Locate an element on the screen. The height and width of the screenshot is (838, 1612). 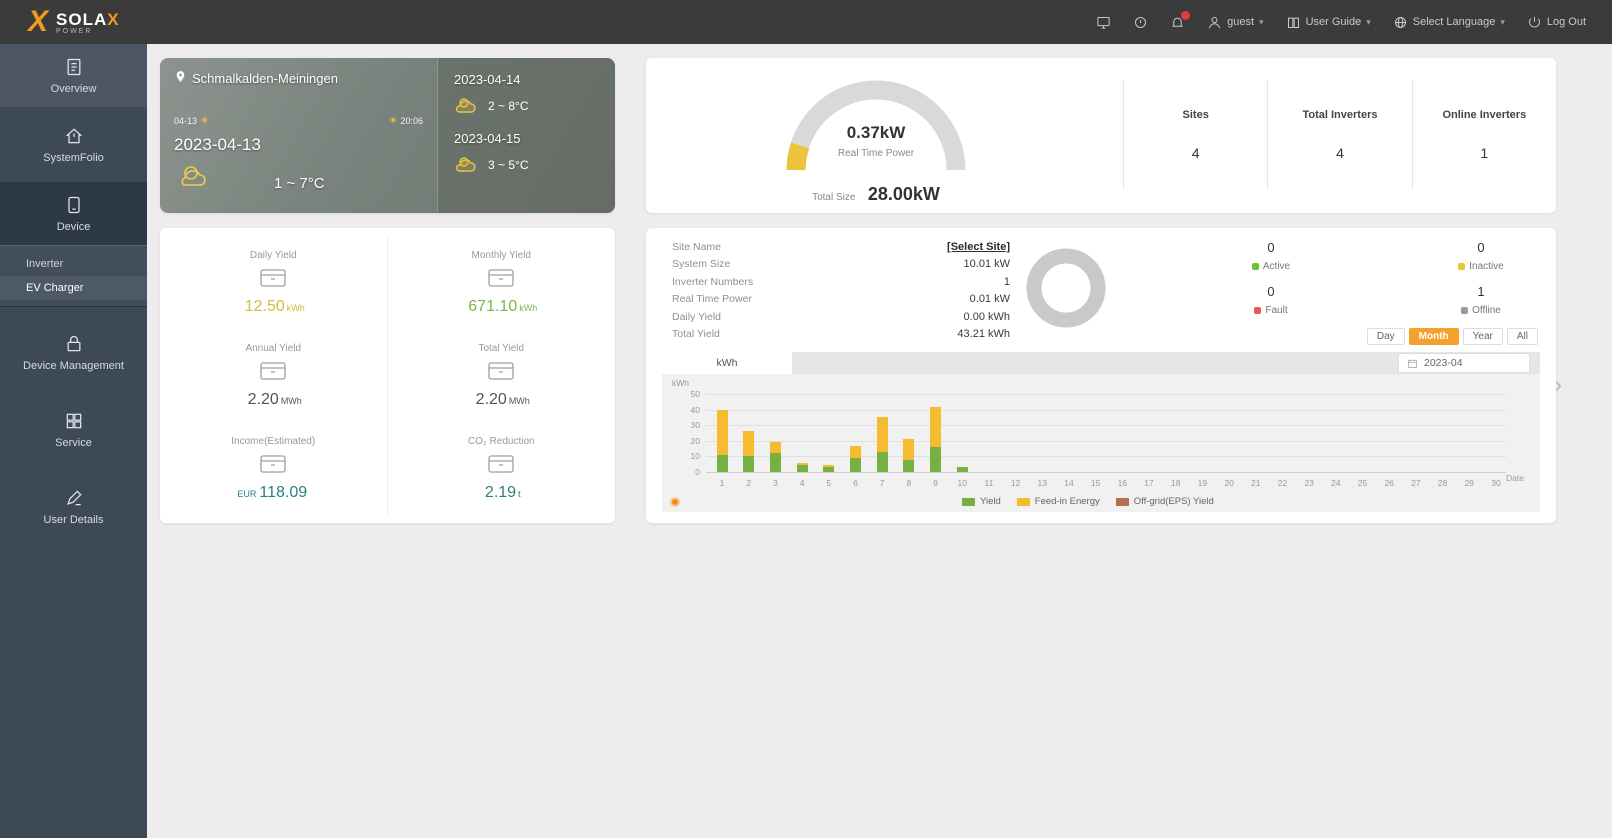
legend-item: Off-grid(EPS) Yield is located at coordinates (1164, 501).